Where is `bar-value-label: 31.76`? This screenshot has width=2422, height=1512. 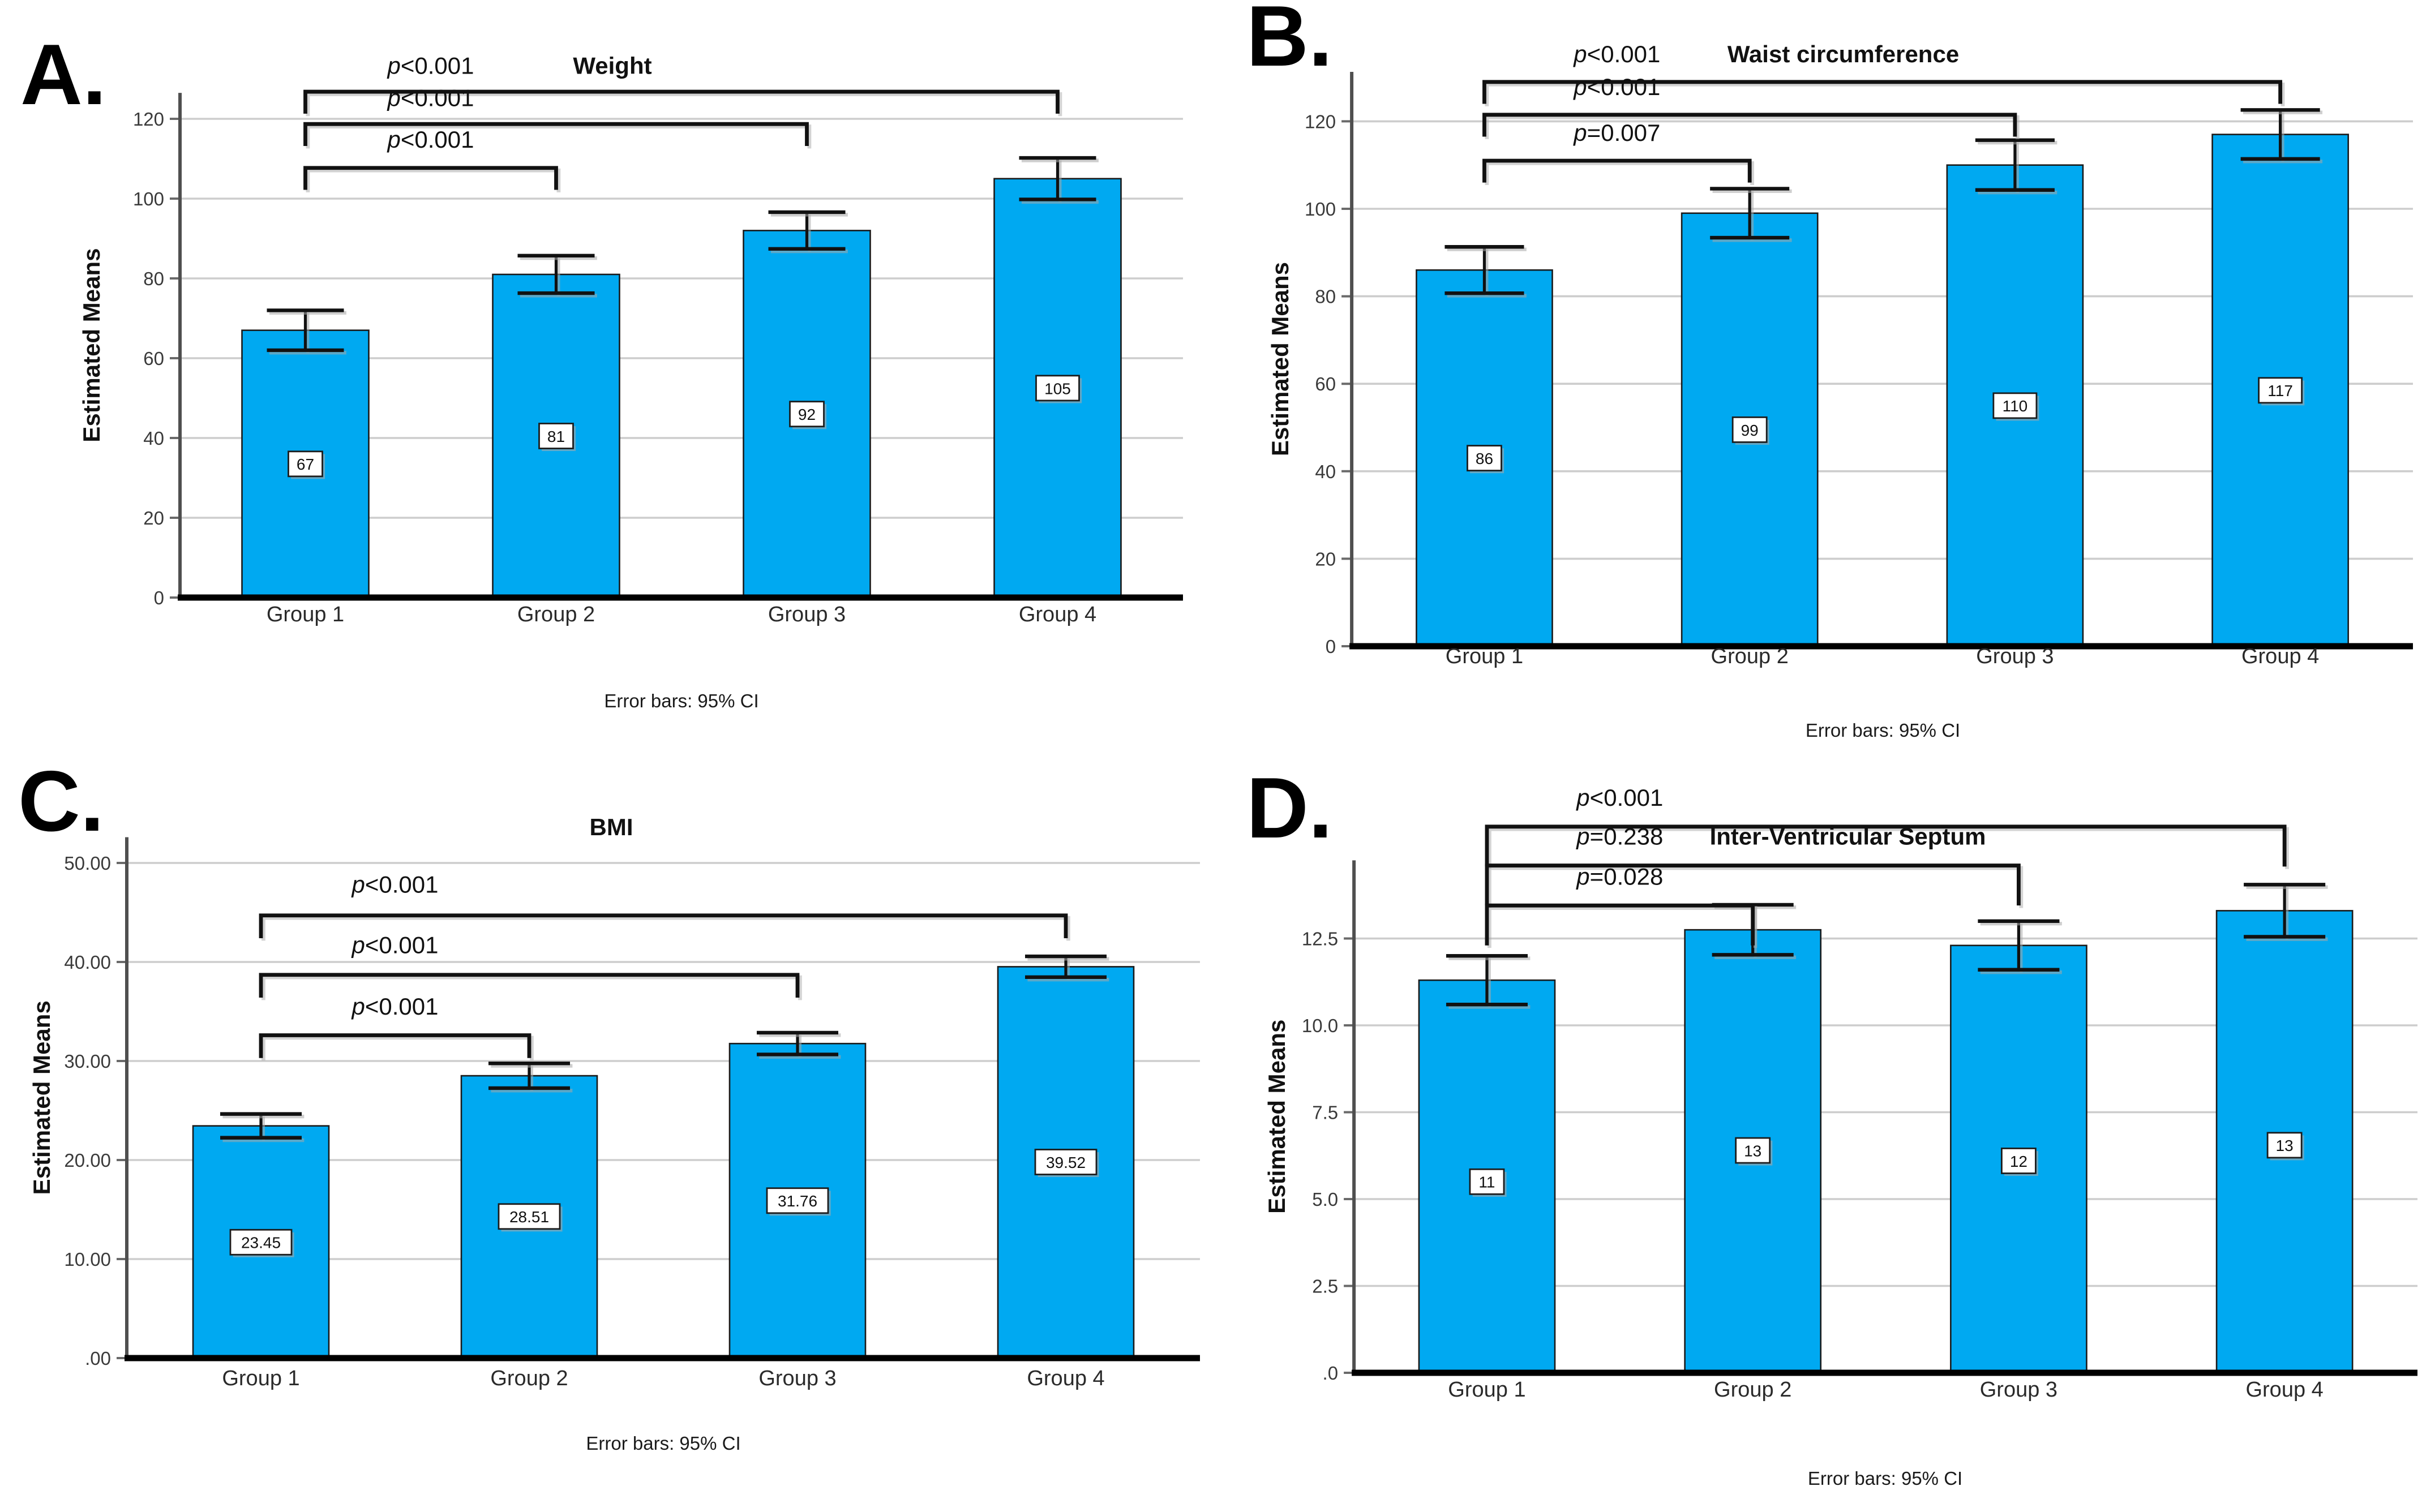 bar-value-label: 31.76 is located at coordinates (797, 1201).